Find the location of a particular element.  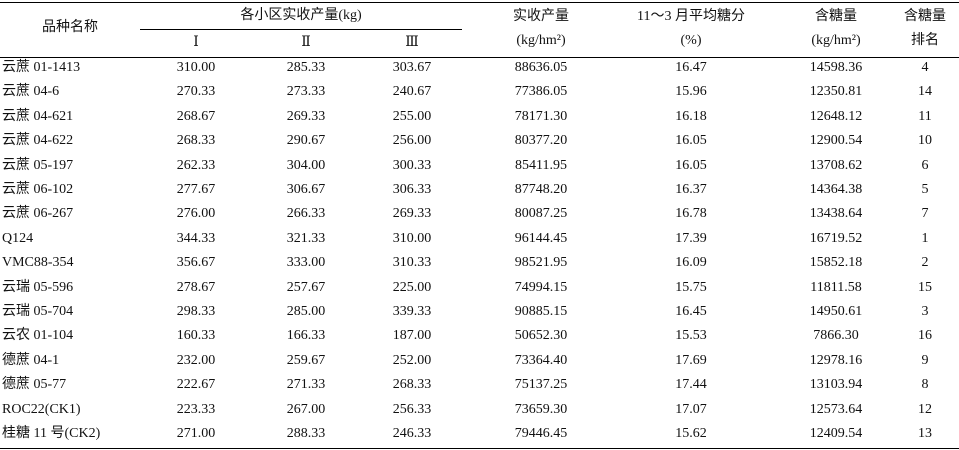

variety-cell: 桂糖 11 号(CK2) is located at coordinates (51, 433).